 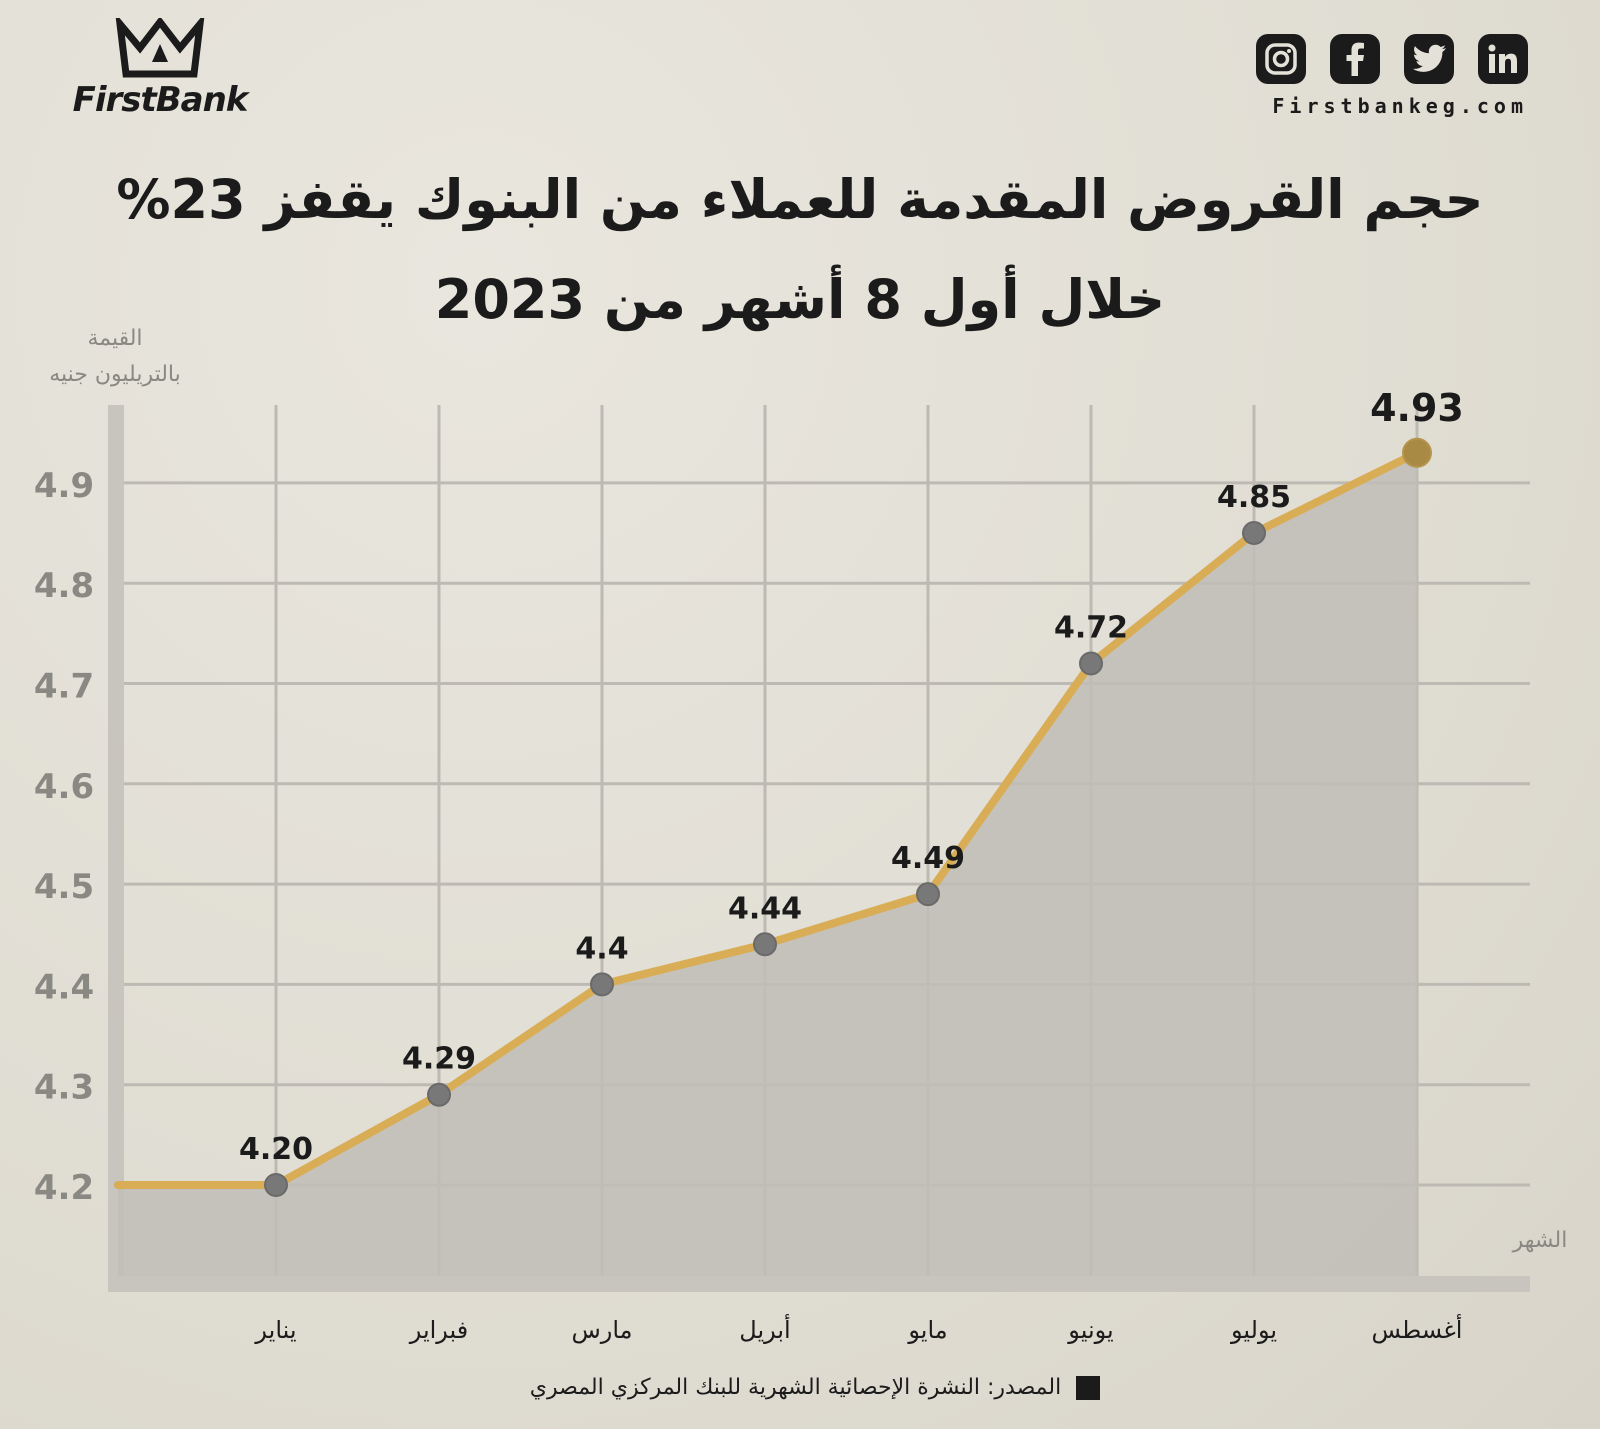 I want to click on brand-name: FirstBank, so click(x=160, y=100).